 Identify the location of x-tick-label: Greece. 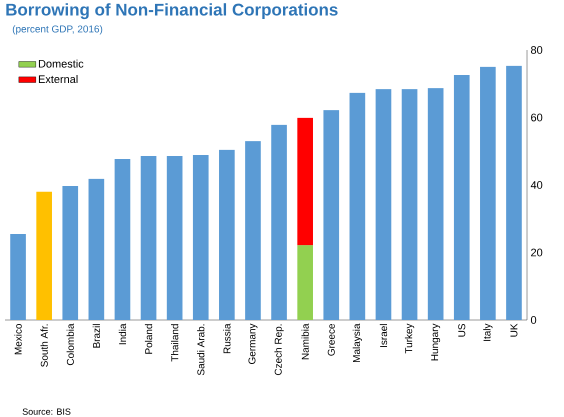
(331, 340).